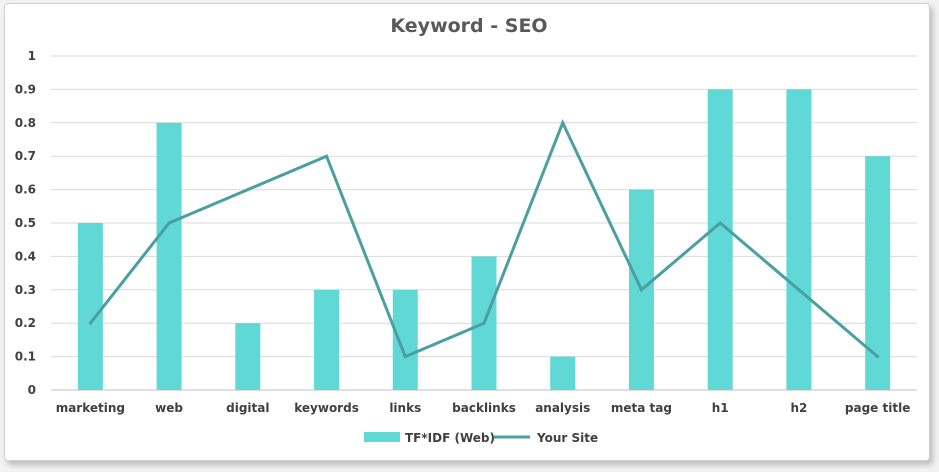 The width and height of the screenshot is (939, 472). I want to click on legend-label-bar: TF*IDF (Web), so click(450, 438).